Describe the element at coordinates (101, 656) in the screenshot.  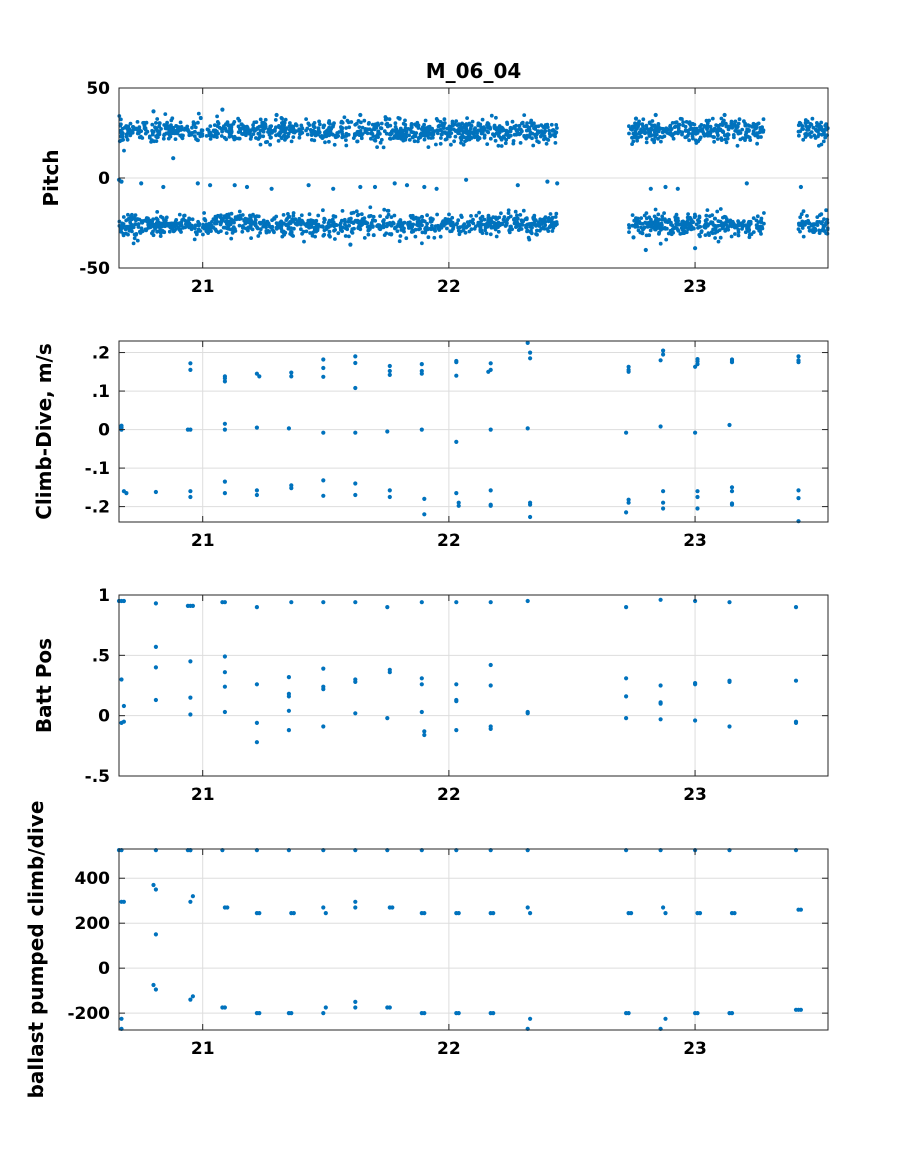
I see `y-tick-label: .5` at that location.